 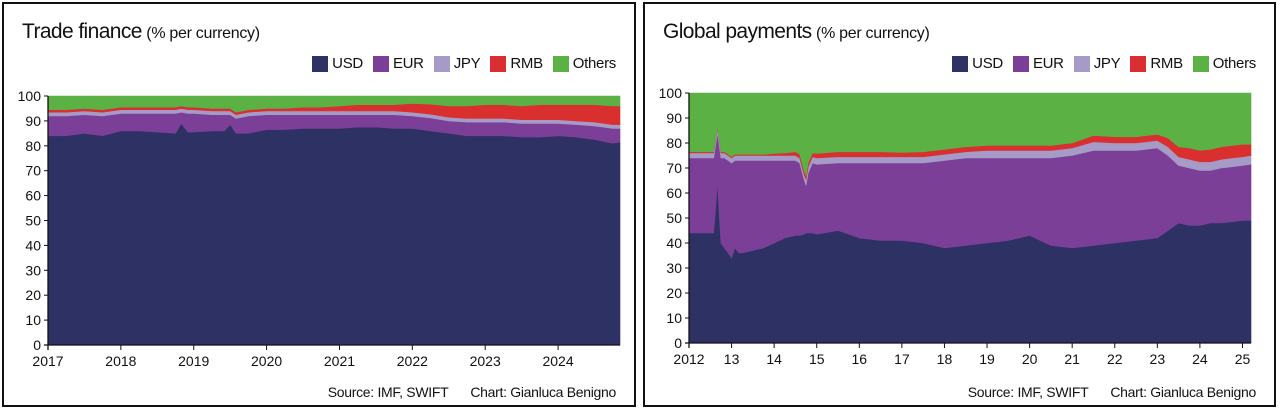 I want to click on x-tick-label: 18, so click(x=945, y=359).